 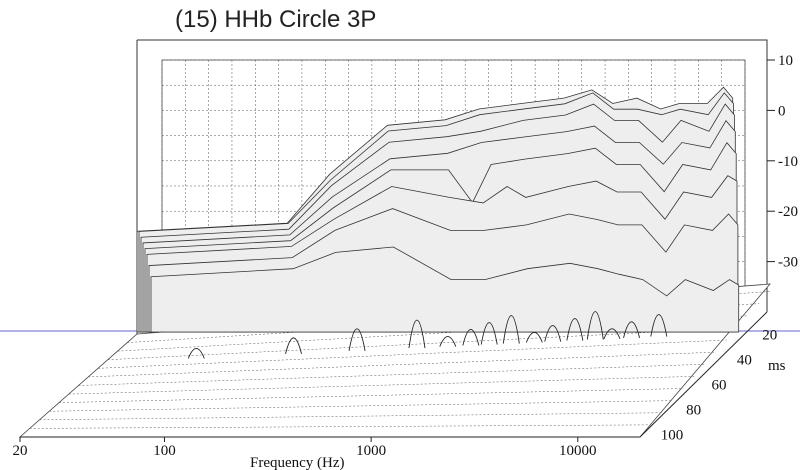 I want to click on x-tick-label: 20, so click(x=20, y=451).